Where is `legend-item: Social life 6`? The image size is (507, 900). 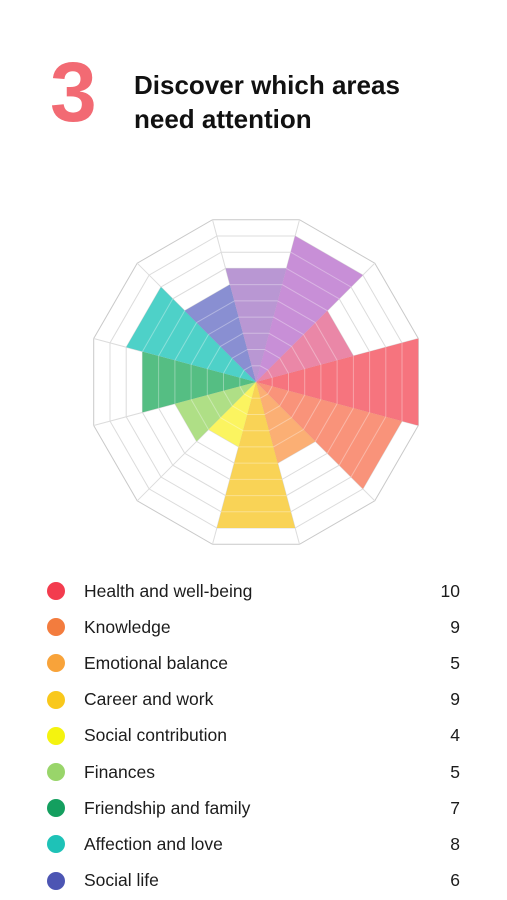 legend-item: Social life 6 is located at coordinates (253, 881).